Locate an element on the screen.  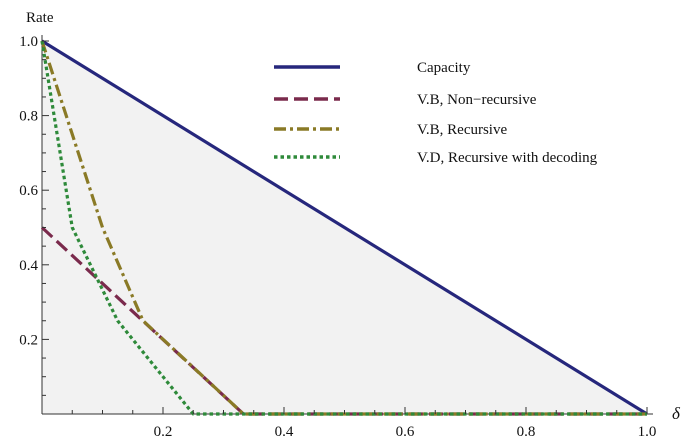
y-tick-label: 0.4 is located at coordinates (28, 266).